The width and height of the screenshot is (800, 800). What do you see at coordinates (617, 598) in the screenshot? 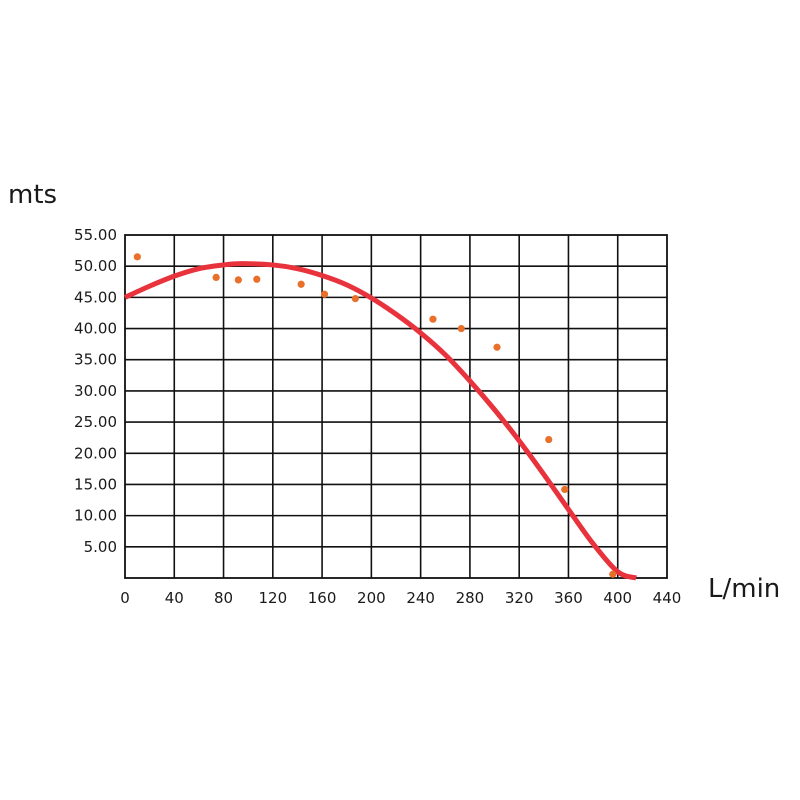
I see `x-tick-label: 400` at bounding box center [617, 598].